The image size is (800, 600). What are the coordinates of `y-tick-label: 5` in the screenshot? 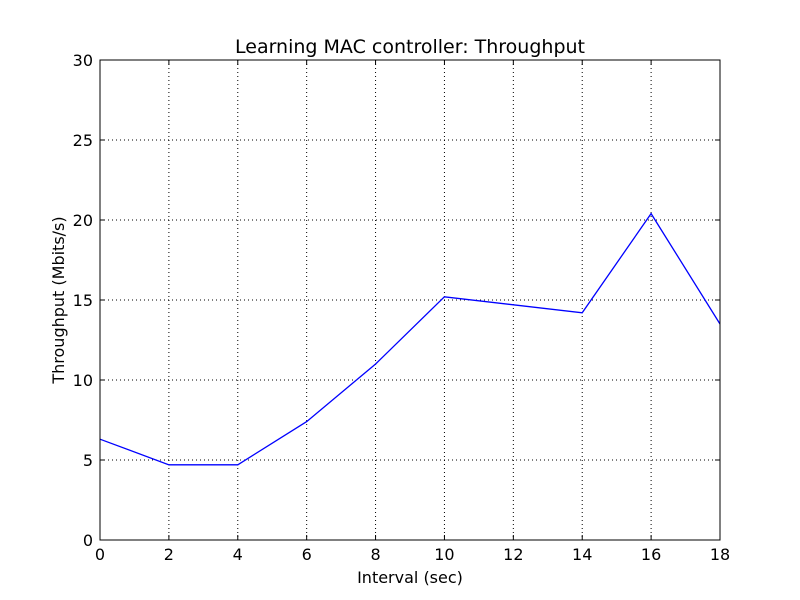 It's located at (88, 460).